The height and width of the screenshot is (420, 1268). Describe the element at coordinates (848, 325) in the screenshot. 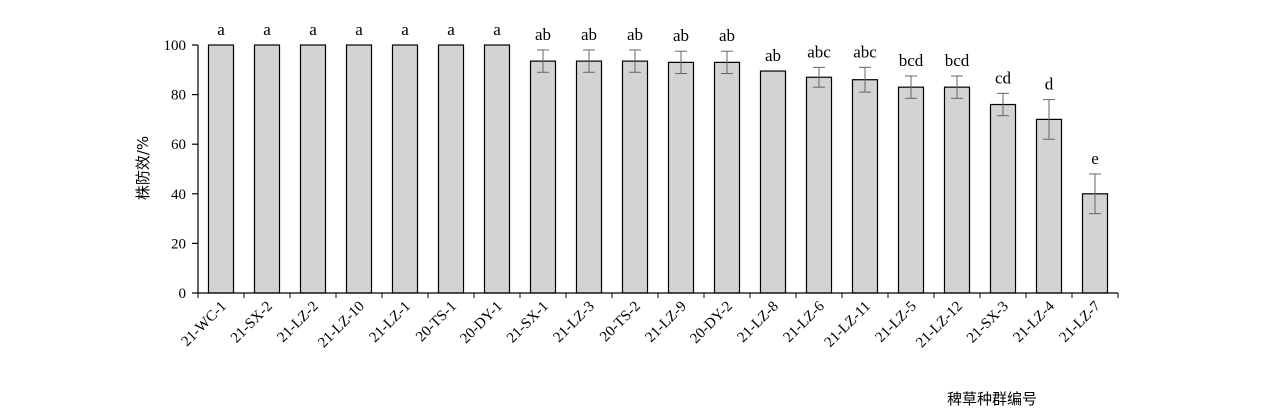

I see `x-tick-label-21-LZ-11: 21-LZ-11` at that location.